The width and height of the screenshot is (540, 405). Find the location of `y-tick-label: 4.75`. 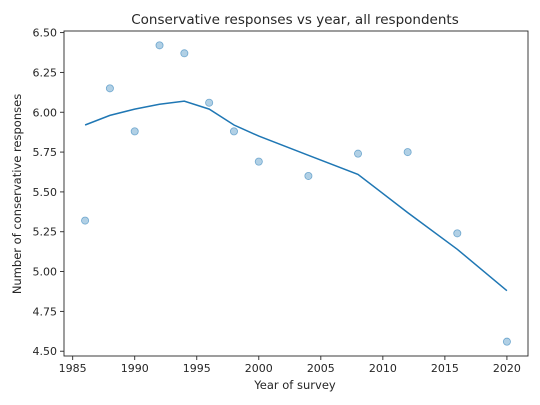

y-tick-label: 4.75 is located at coordinates (45, 311).